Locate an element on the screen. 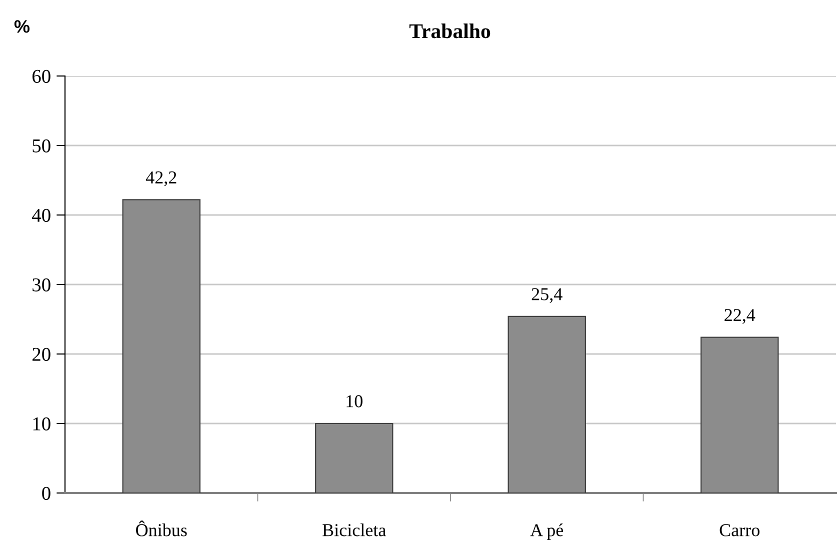 This screenshot has width=837, height=548. x-tick-label: A pé is located at coordinates (547, 532).